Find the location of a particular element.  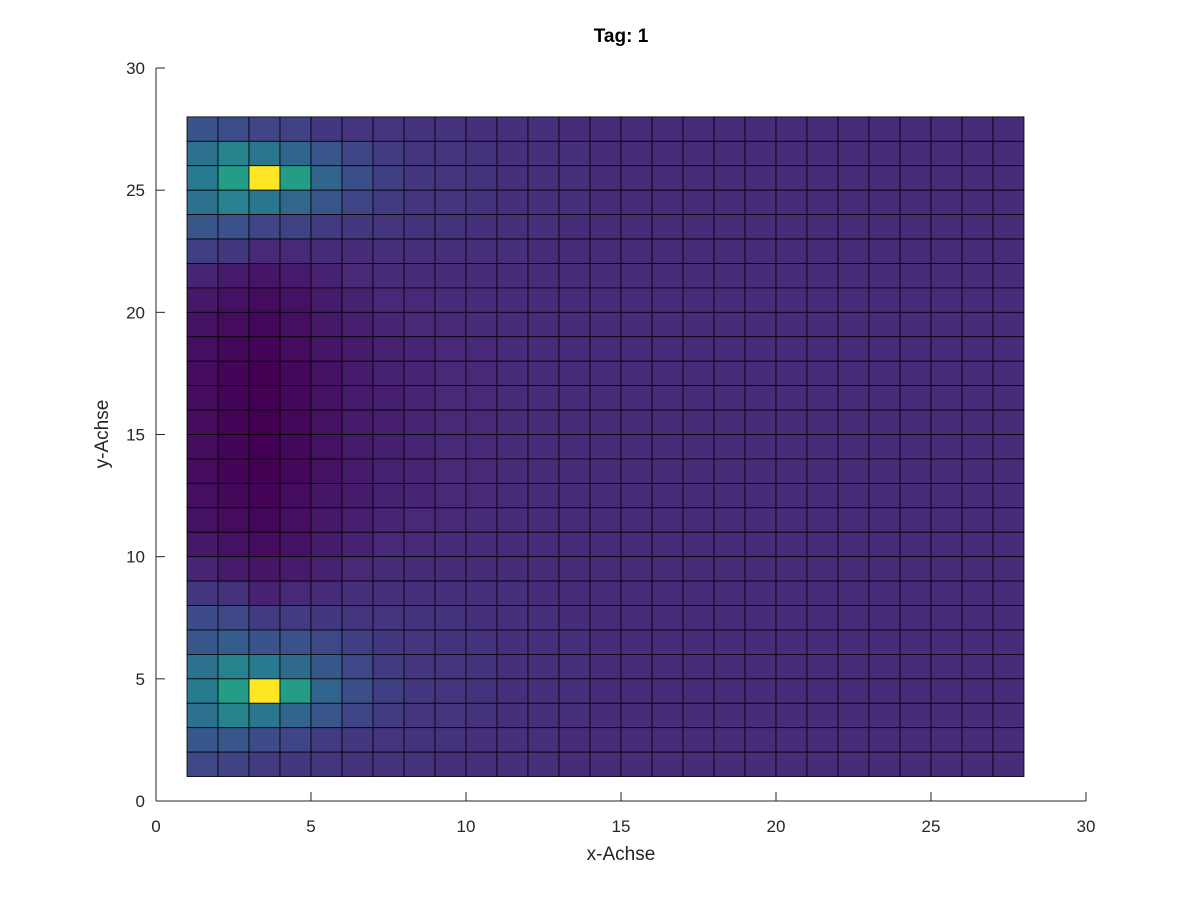

x-ticks: 0 5 10 15 20 25 30 is located at coordinates (623, 814).